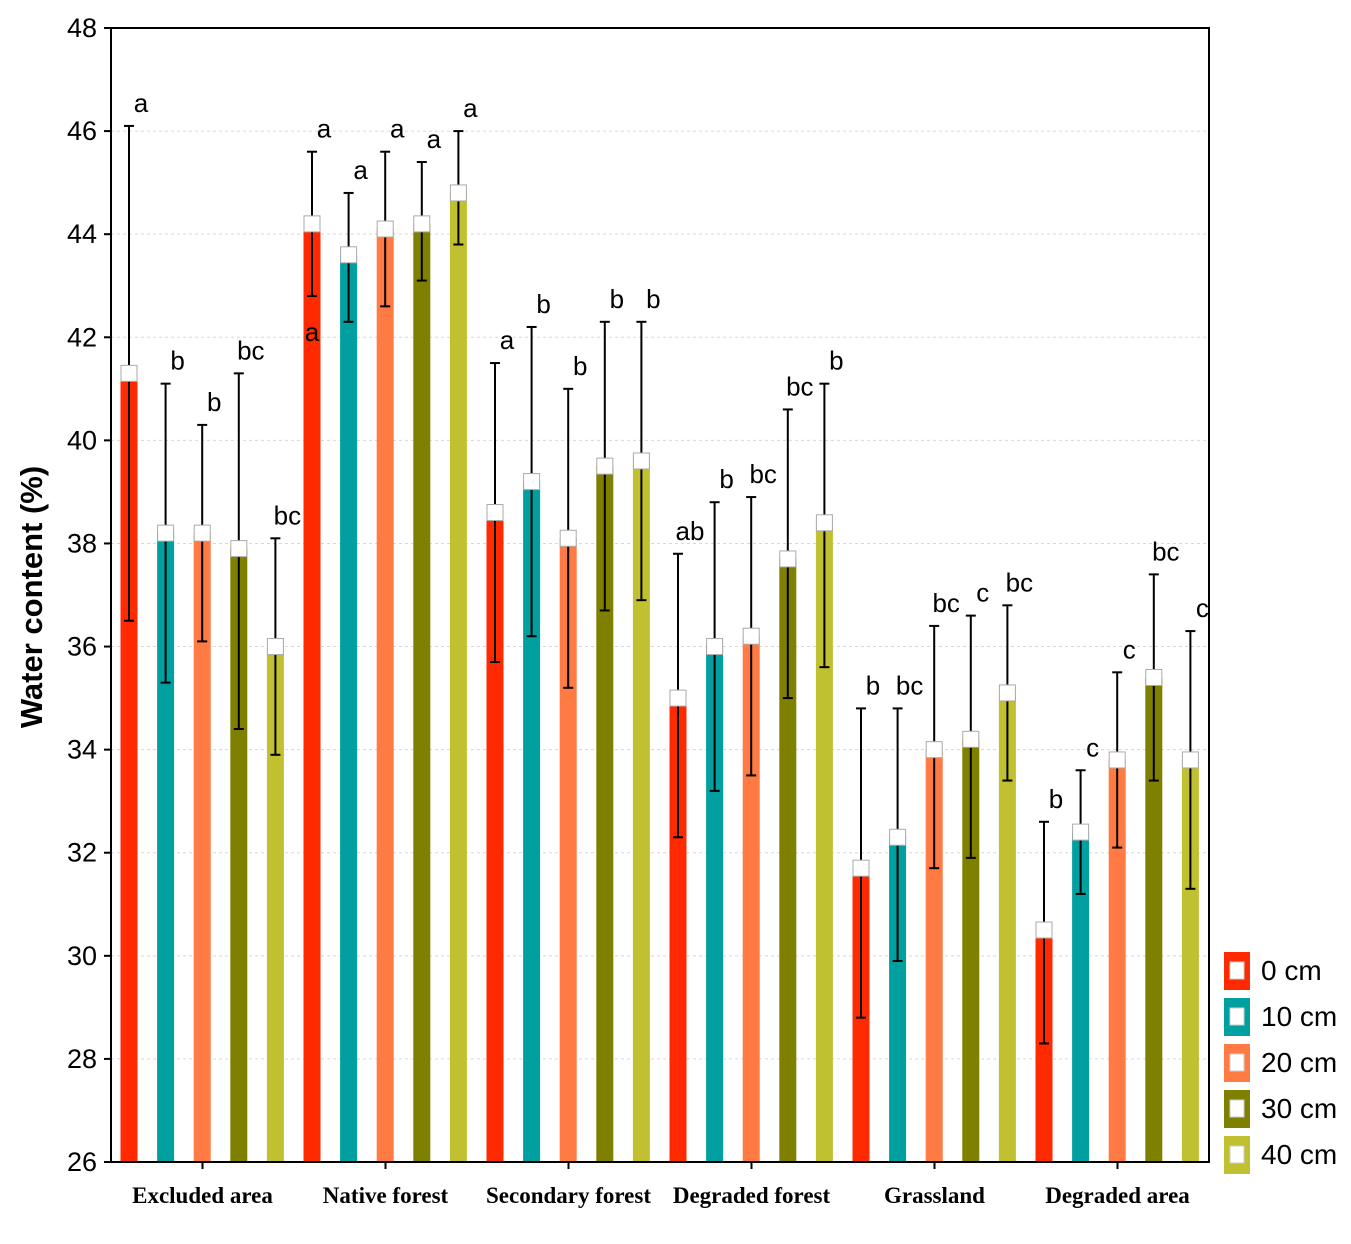  I want to click on legend-label: 20 cm, so click(1299, 1062).